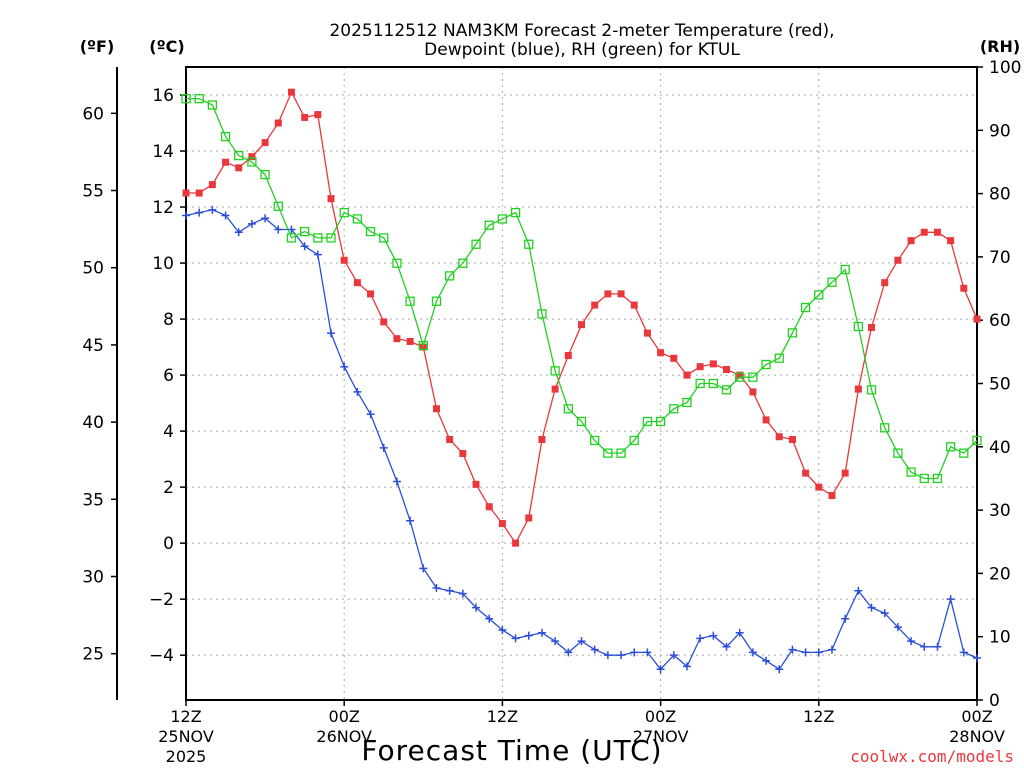 This screenshot has height=768, width=1024. What do you see at coordinates (582, 50) in the screenshot?
I see `chart-title-line2: Dewpoint (blue), RH (green) for KTUL` at bounding box center [582, 50].